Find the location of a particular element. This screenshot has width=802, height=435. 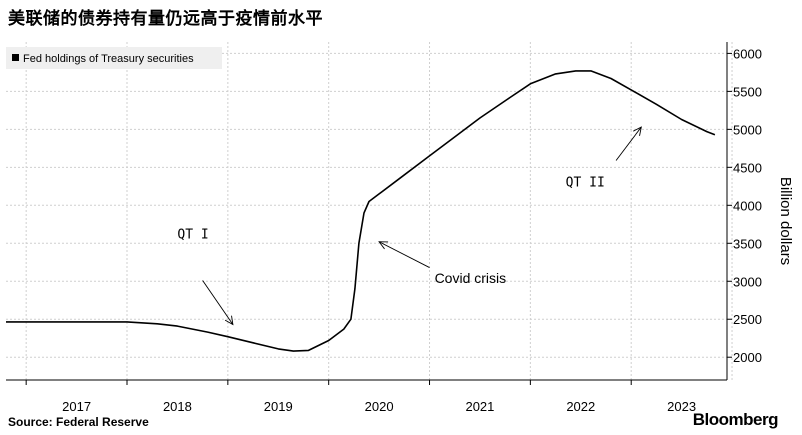

x-tick-label: 2023 is located at coordinates (681, 406).